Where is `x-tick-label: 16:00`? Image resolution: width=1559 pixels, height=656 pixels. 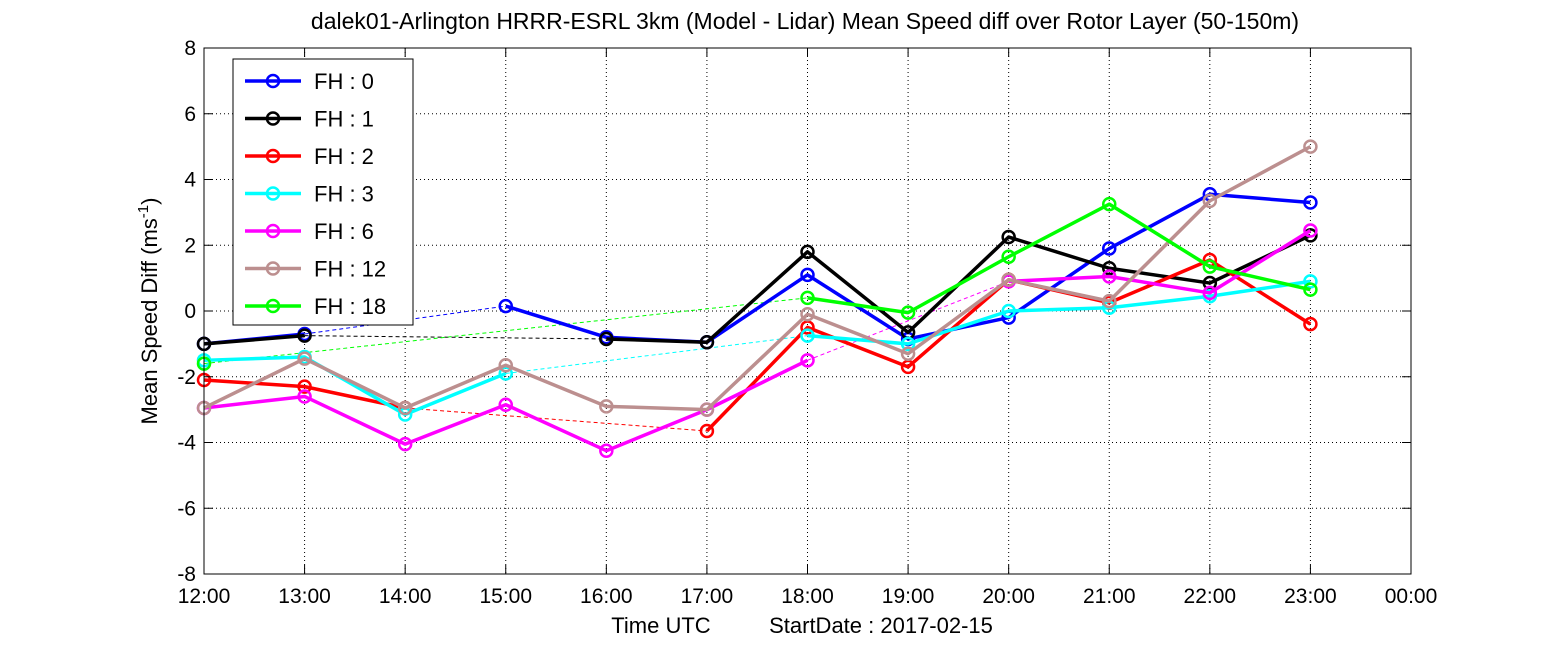
x-tick-label: 16:00 is located at coordinates (606, 596).